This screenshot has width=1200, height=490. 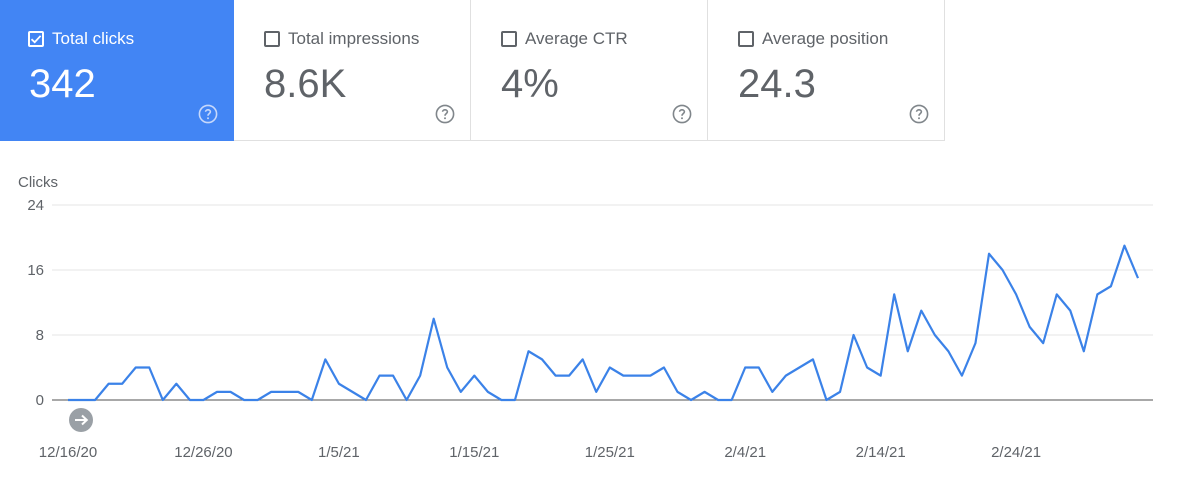 I want to click on metric-card-average-position: Average position 24.3, so click(x=826, y=70).